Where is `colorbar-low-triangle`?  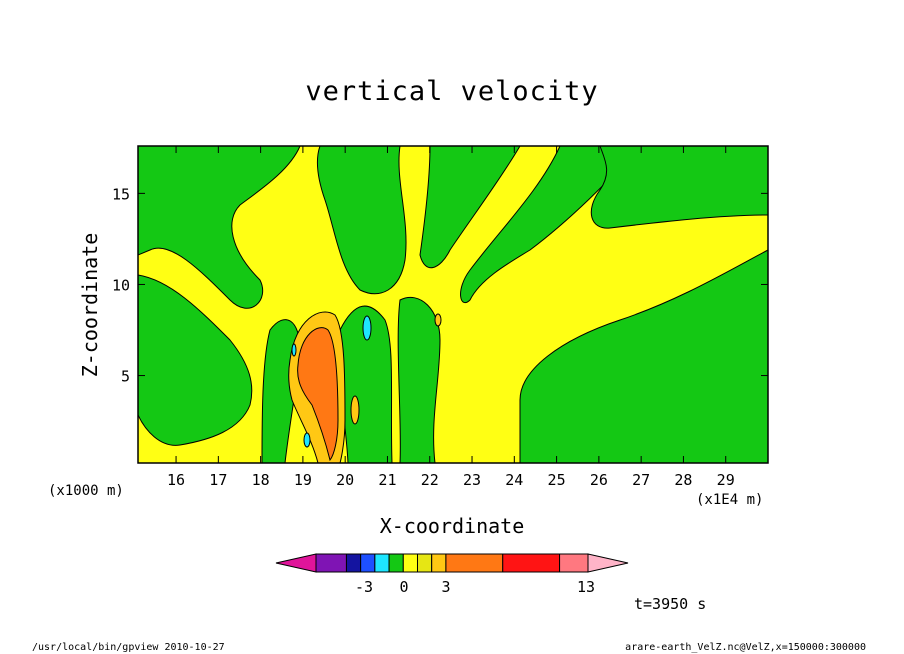 colorbar-low-triangle is located at coordinates (296, 563).